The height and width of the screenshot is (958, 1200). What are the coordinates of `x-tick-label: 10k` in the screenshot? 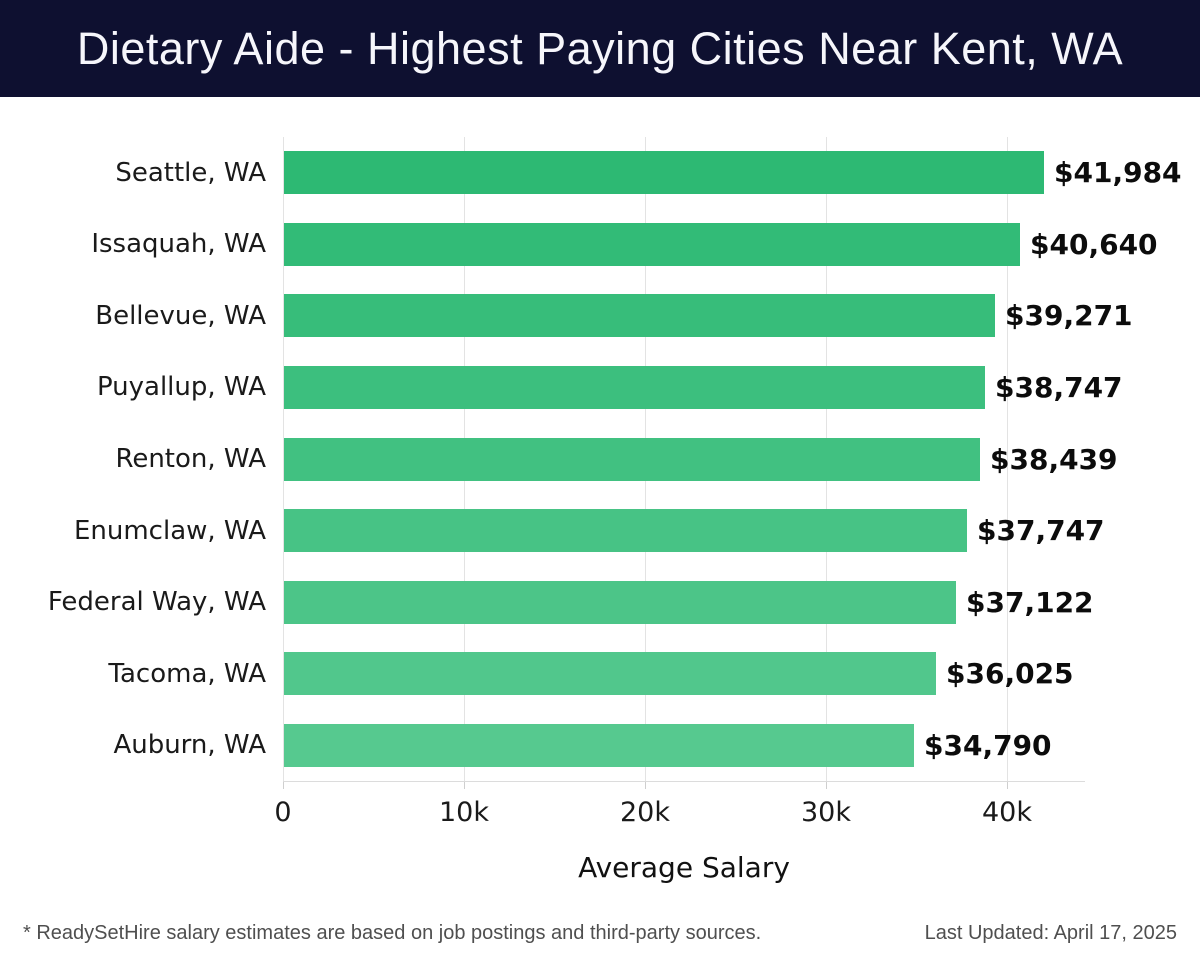 It's located at (464, 812).